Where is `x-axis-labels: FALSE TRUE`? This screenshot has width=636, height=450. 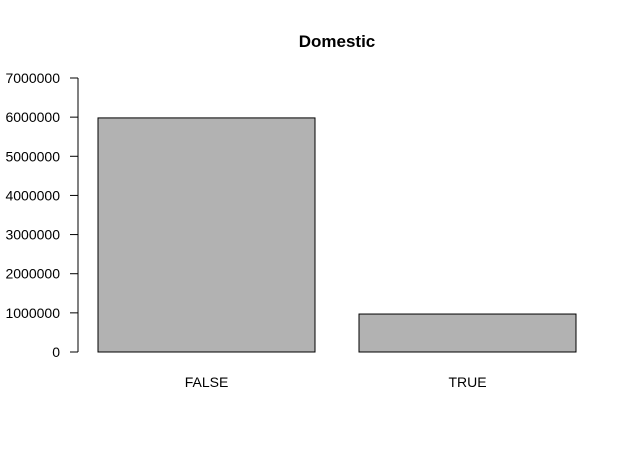
x-axis-labels: FALSE TRUE is located at coordinates (336, 382).